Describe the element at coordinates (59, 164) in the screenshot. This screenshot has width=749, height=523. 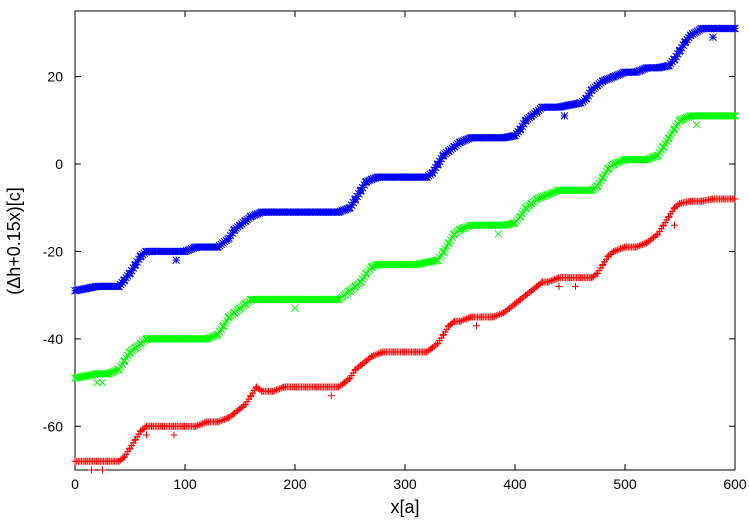
I see `y-tick-label: 0` at that location.